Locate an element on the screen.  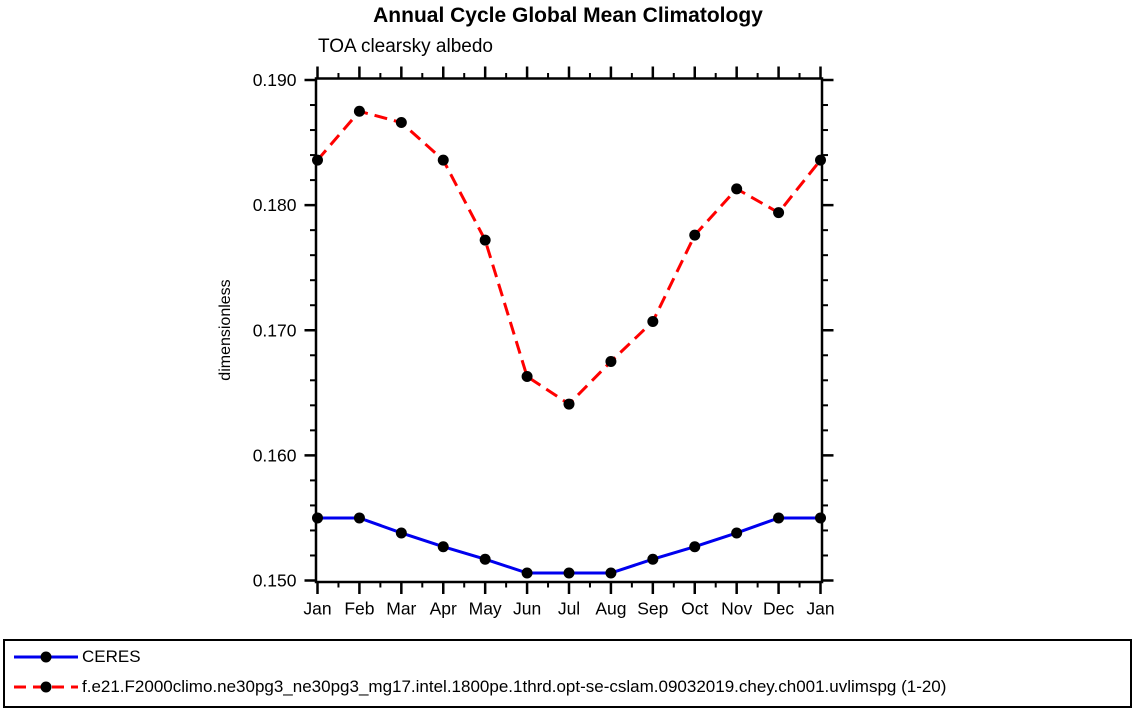
x-tick-label: Oct is located at coordinates (694, 609).